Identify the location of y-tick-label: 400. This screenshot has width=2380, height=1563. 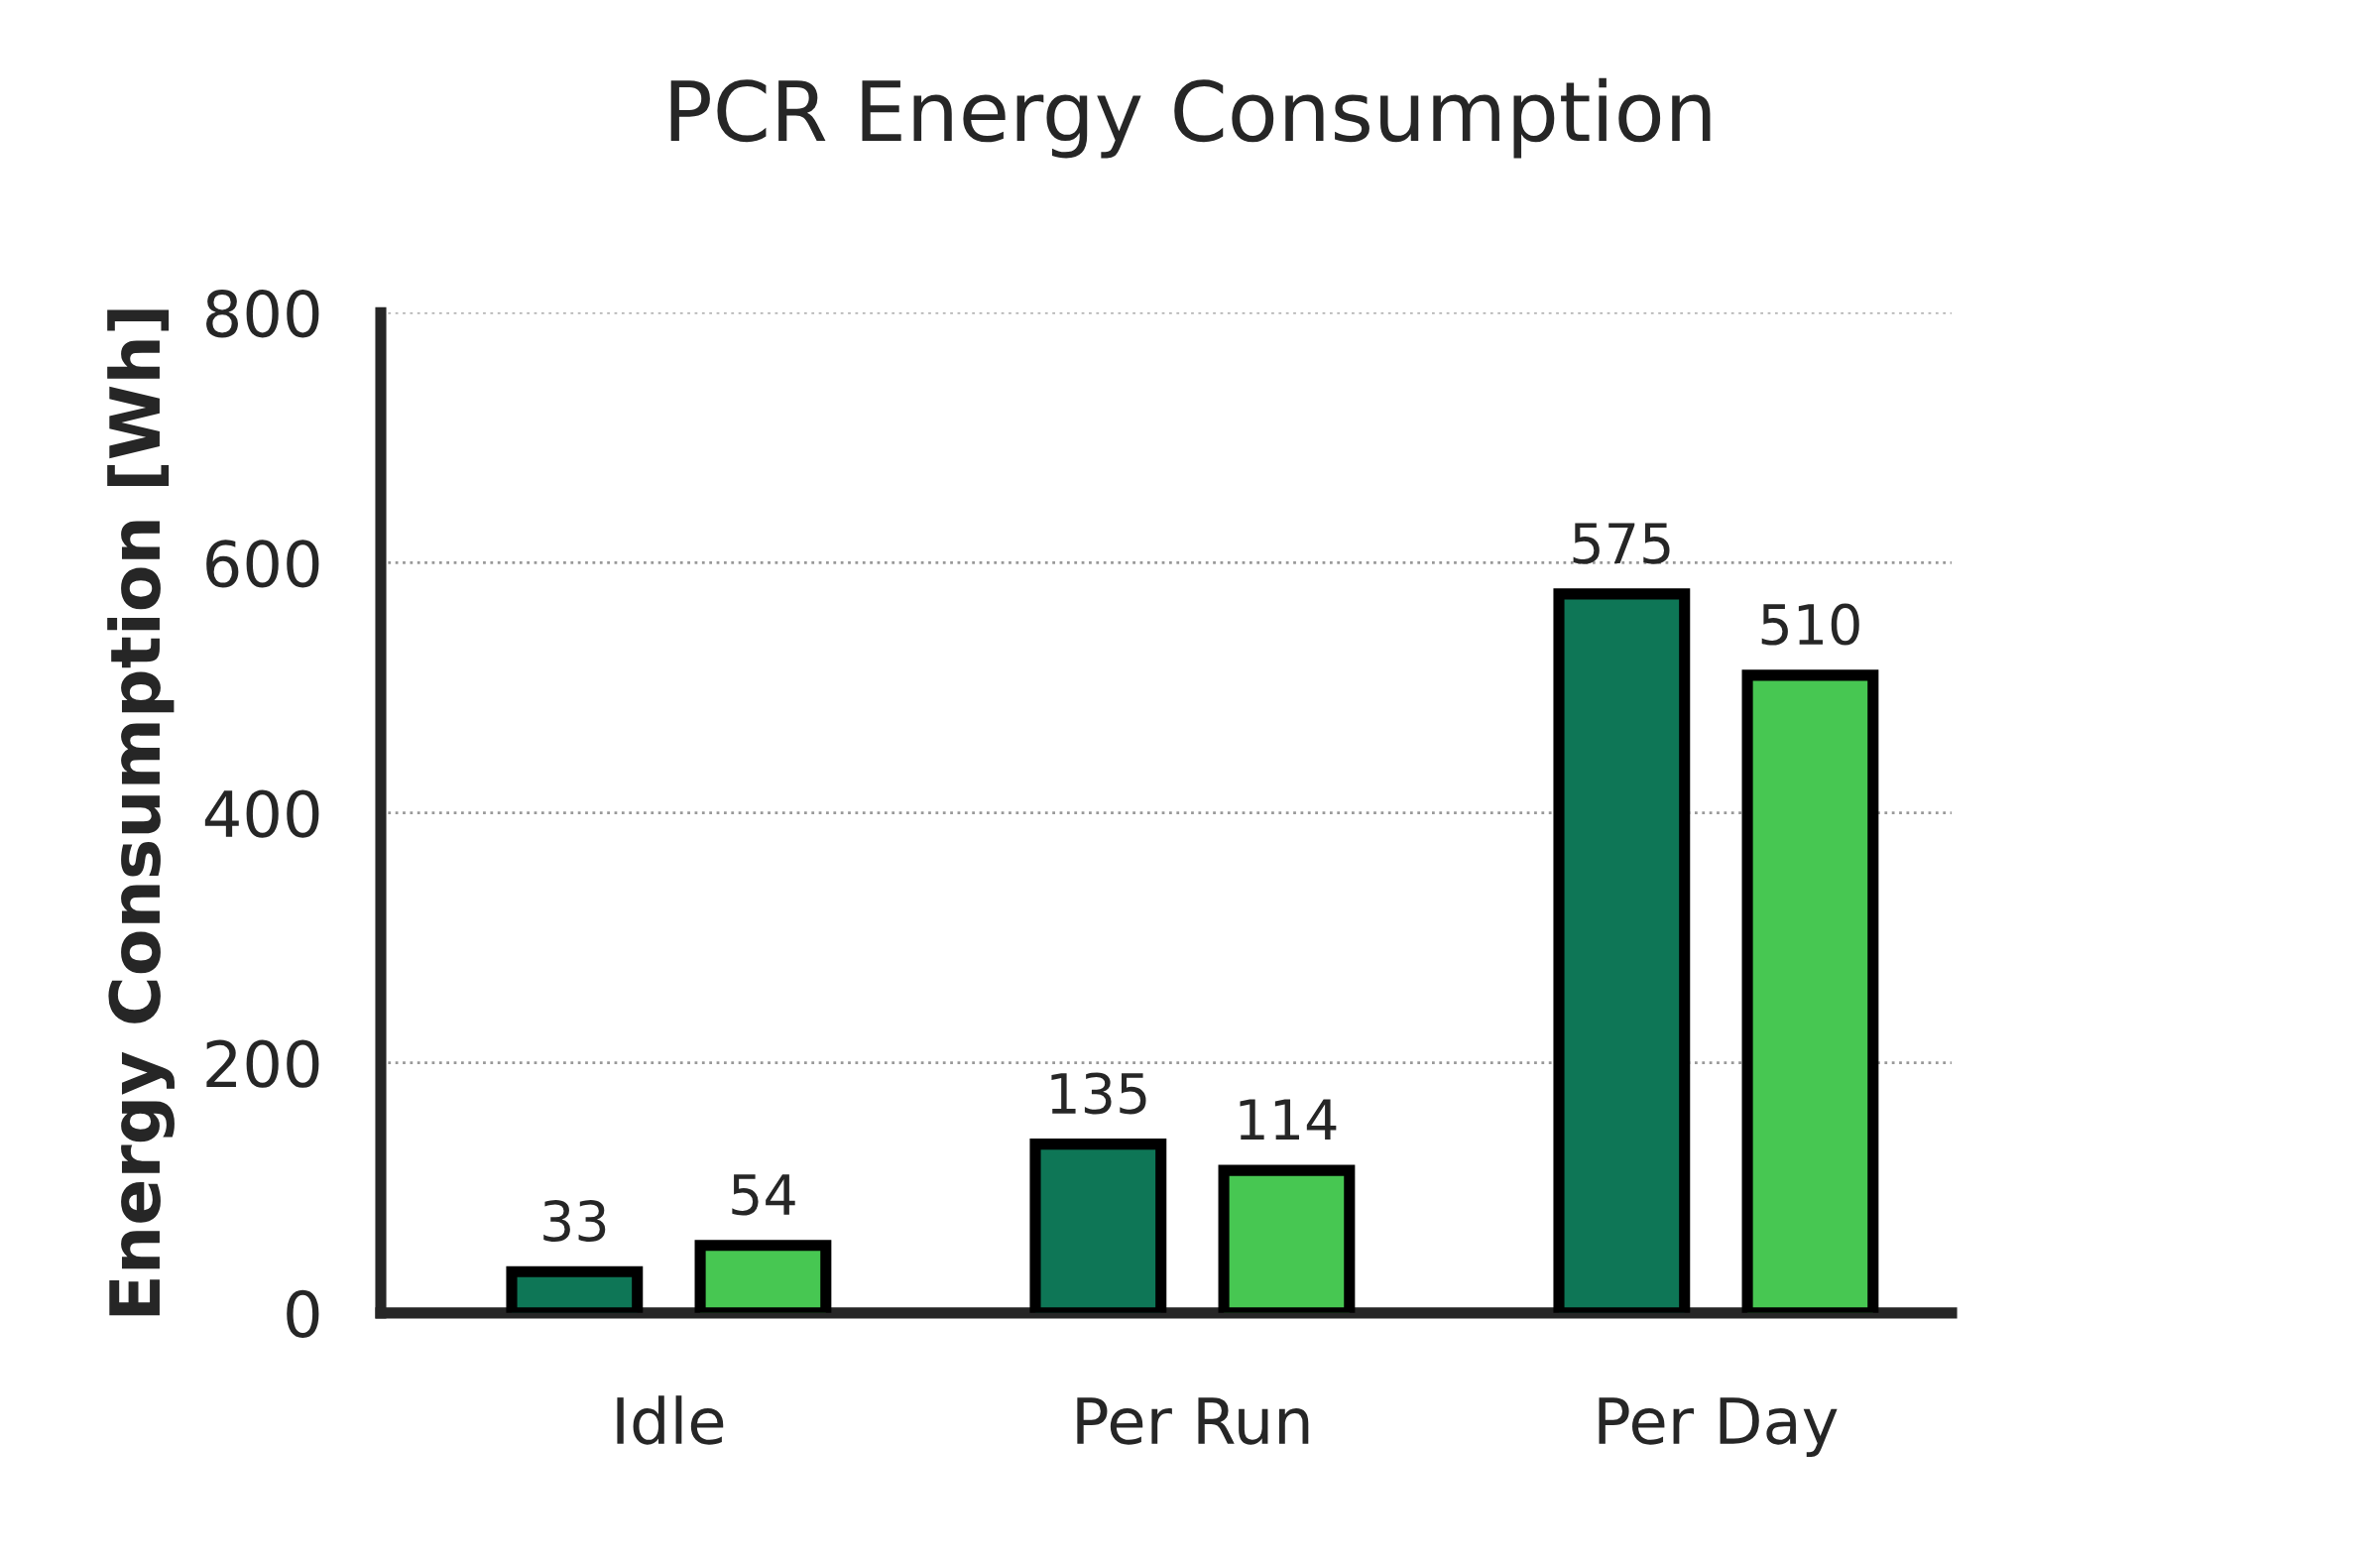
(261, 813).